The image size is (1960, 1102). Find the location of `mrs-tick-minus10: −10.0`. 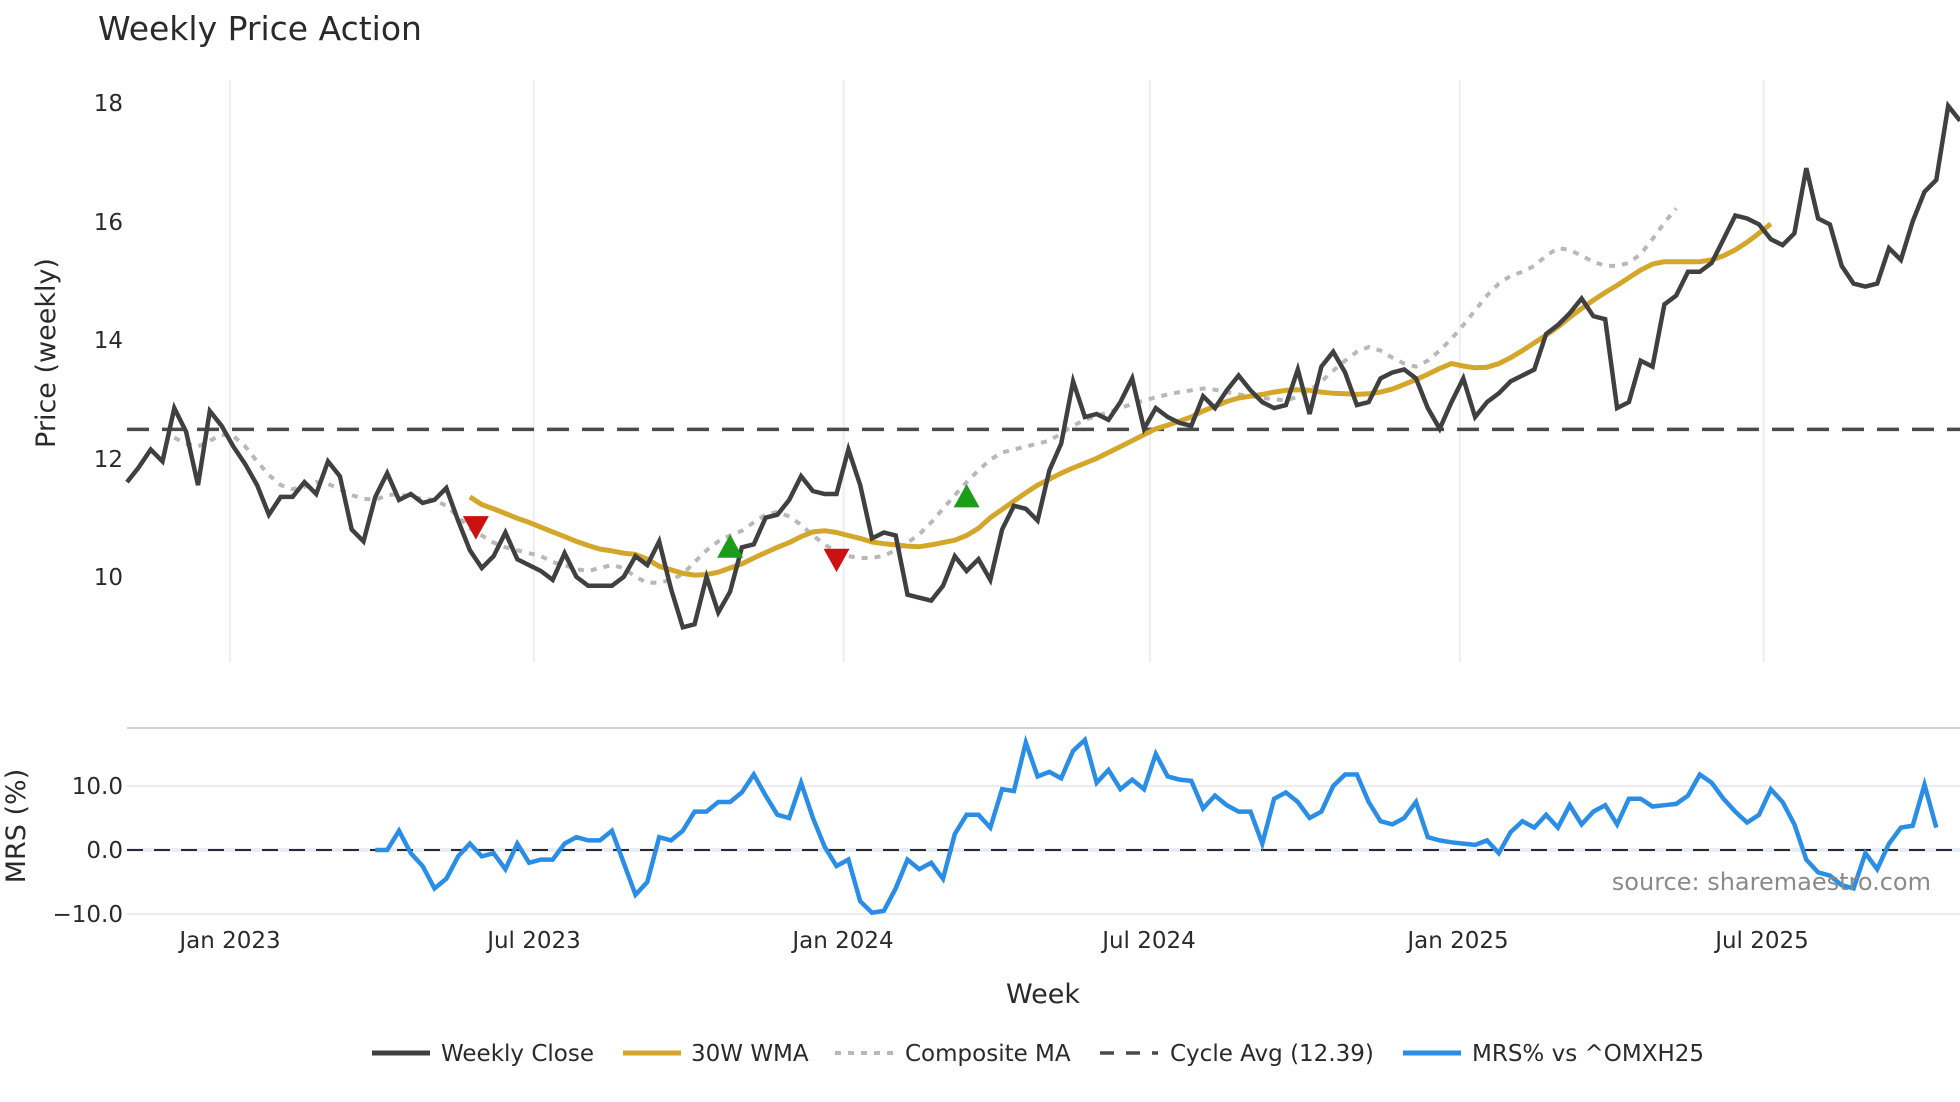

mrs-tick-minus10: −10.0 is located at coordinates (88, 915).